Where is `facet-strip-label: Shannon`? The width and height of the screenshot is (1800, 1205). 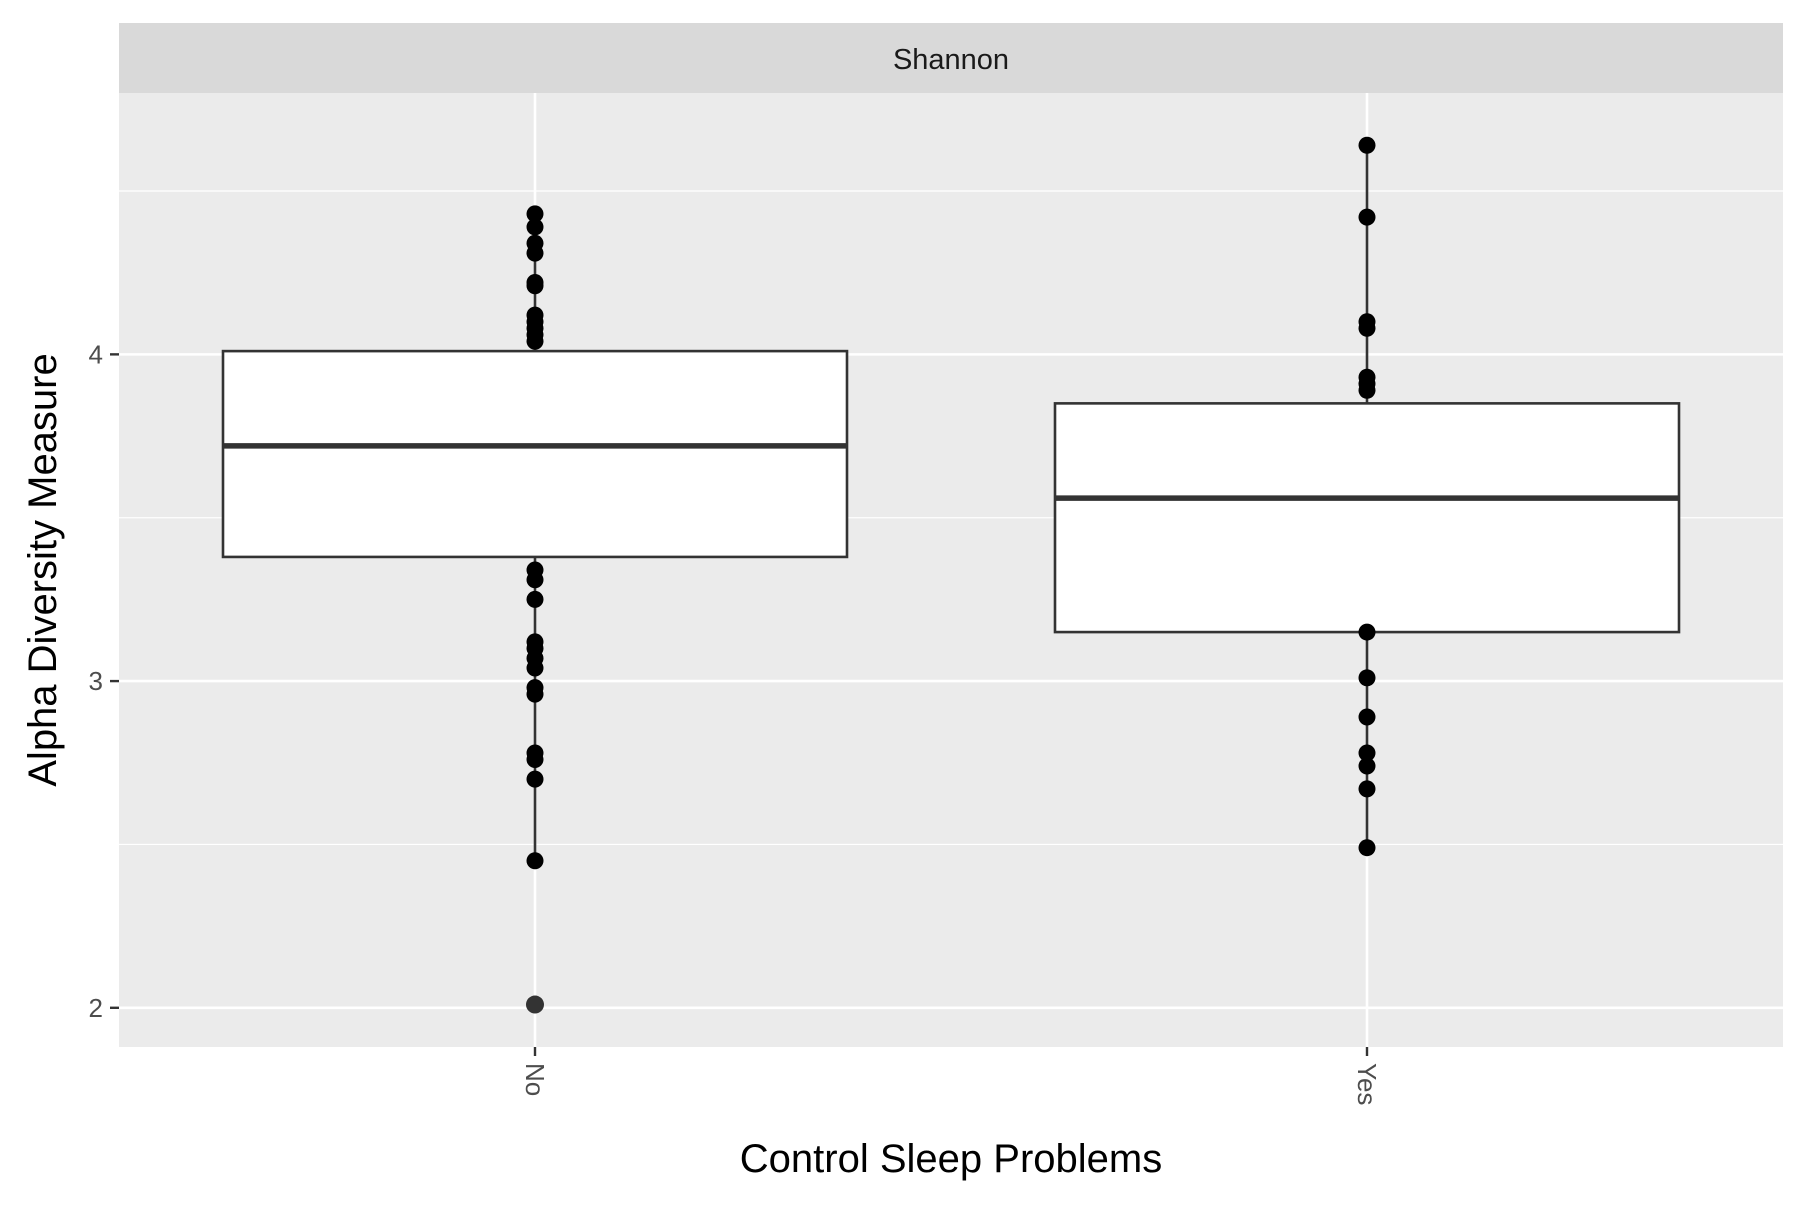 facet-strip-label: Shannon is located at coordinates (951, 60).